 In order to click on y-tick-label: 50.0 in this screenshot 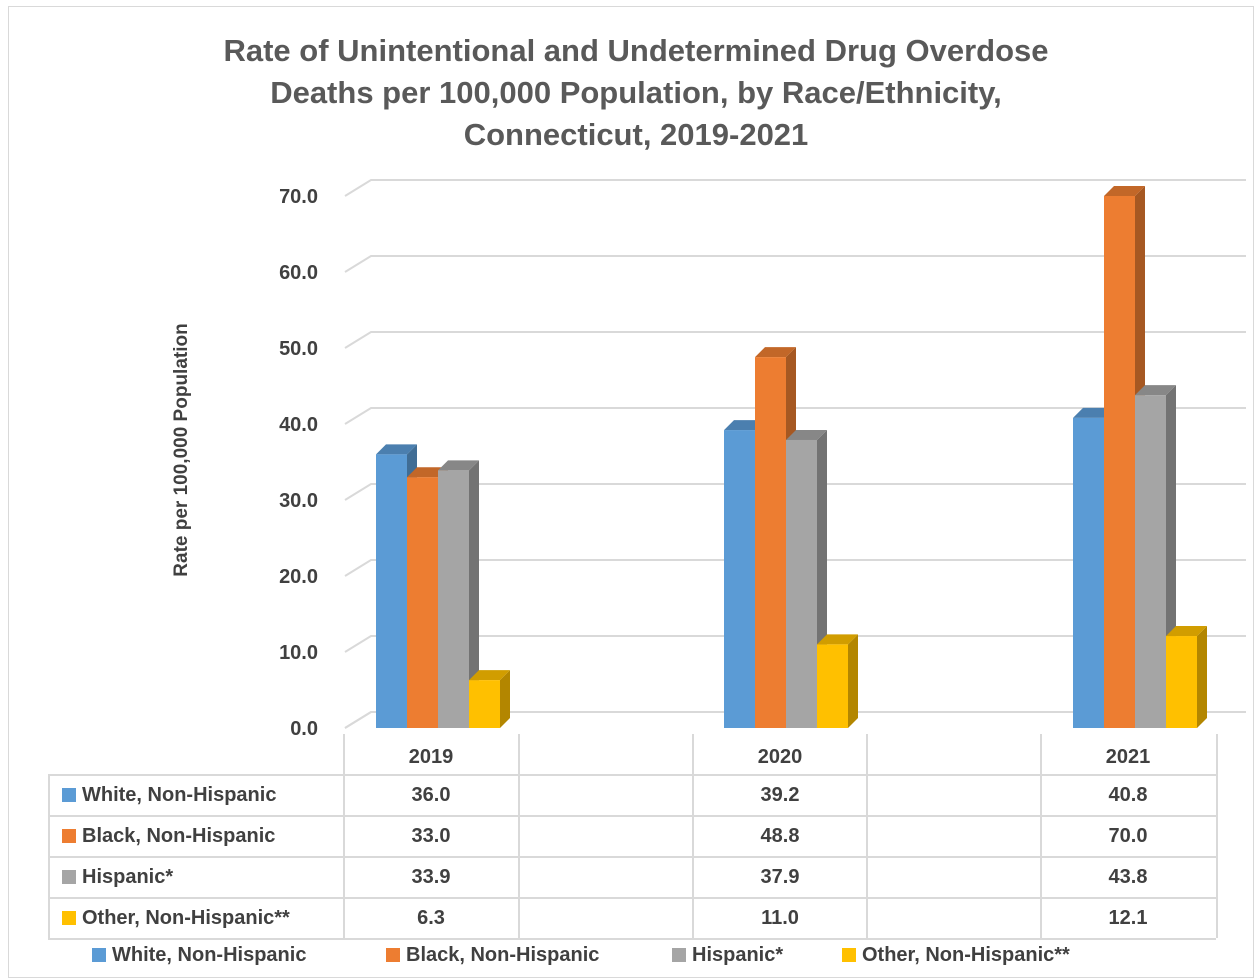, I will do `click(298, 349)`.